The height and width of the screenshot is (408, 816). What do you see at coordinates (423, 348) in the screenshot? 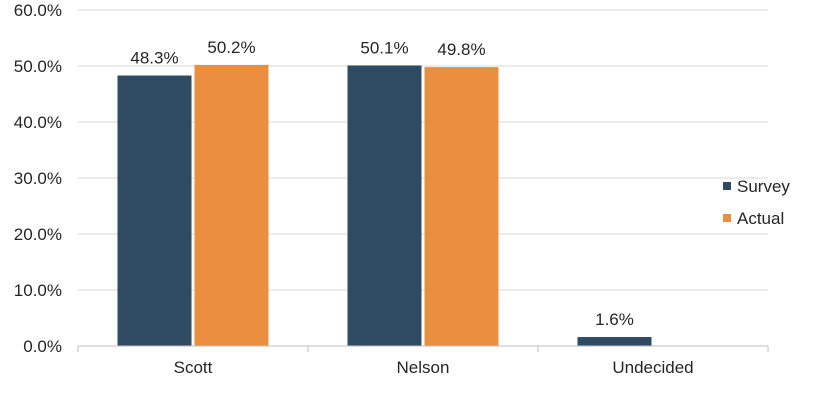
I see `x-axis` at bounding box center [423, 348].